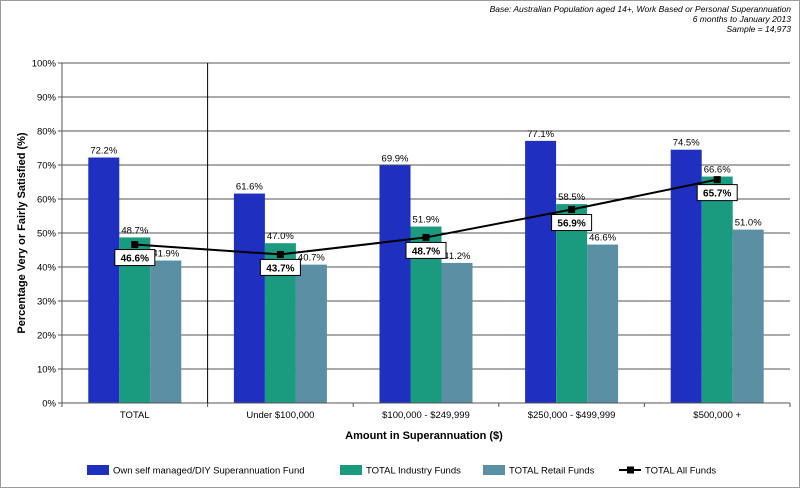 The width and height of the screenshot is (800, 488). What do you see at coordinates (135, 415) in the screenshot?
I see `x-tick-label: TOTAL` at bounding box center [135, 415].